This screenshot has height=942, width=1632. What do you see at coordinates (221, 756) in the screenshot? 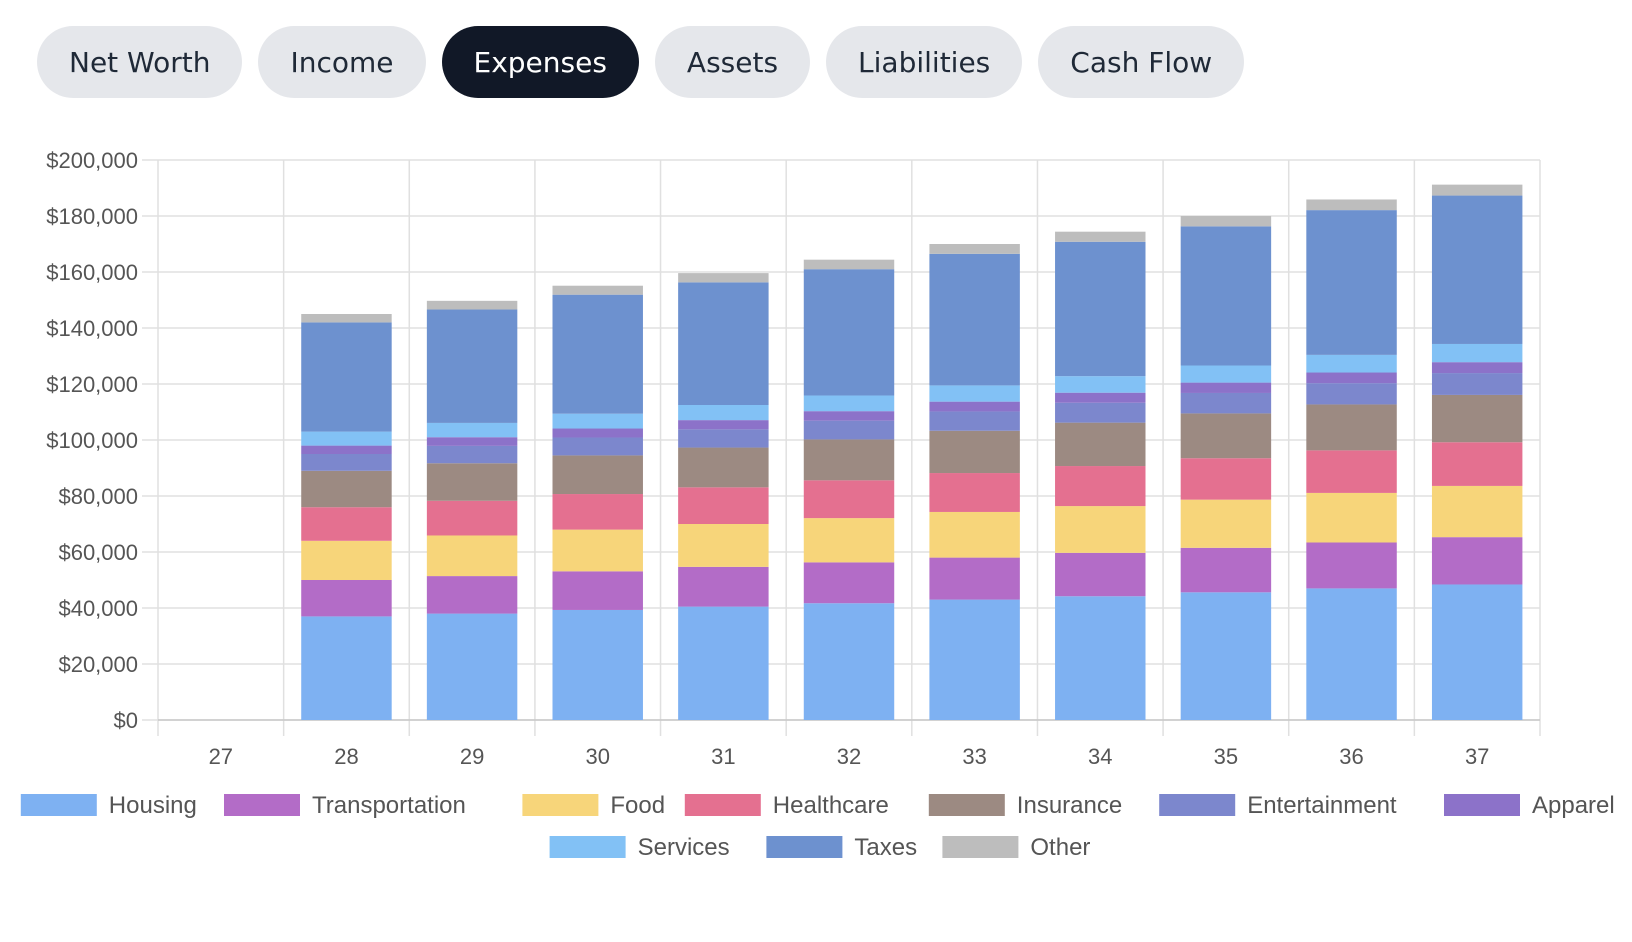
I see `x-tick-label: 27` at bounding box center [221, 756].